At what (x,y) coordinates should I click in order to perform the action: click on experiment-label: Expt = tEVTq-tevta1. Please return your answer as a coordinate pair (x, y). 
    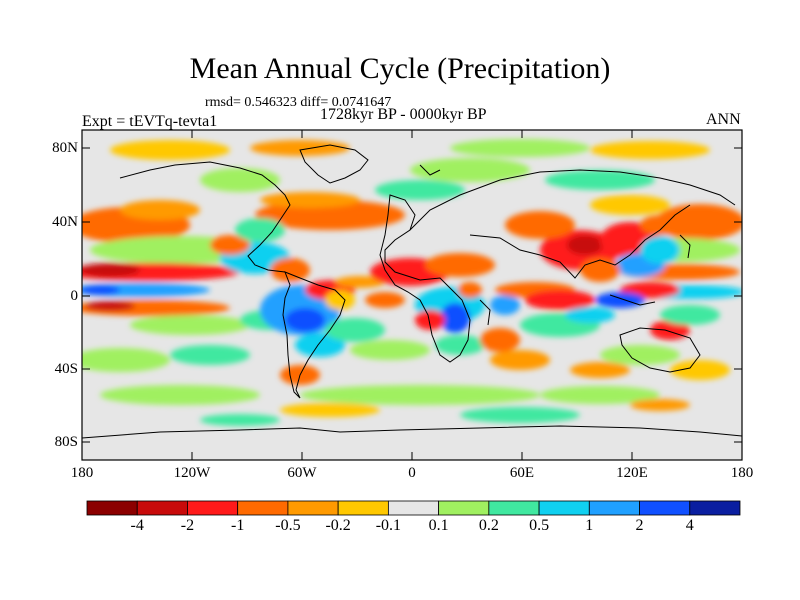
    Looking at the image, I should click on (150, 121).